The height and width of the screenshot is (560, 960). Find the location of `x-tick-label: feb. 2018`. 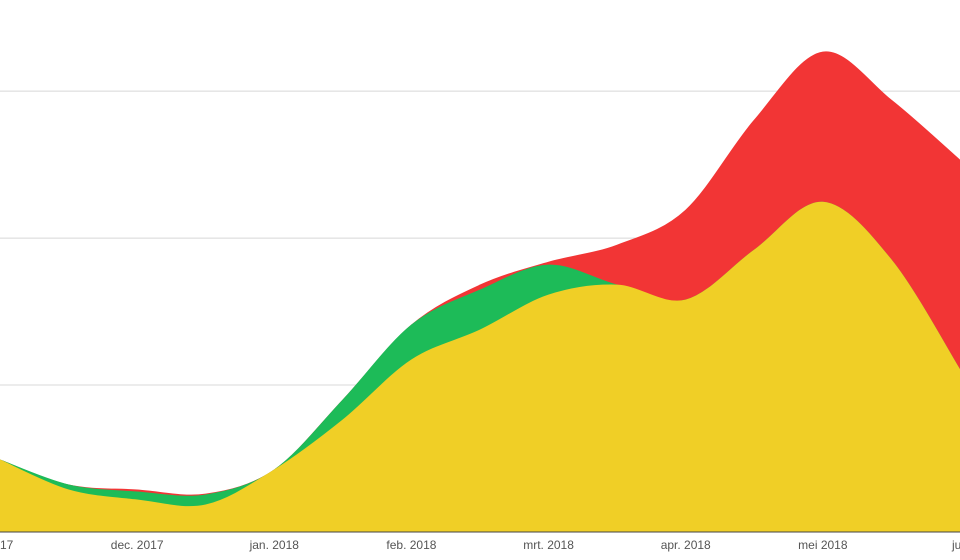

x-tick-label: feb. 2018 is located at coordinates (411, 545).